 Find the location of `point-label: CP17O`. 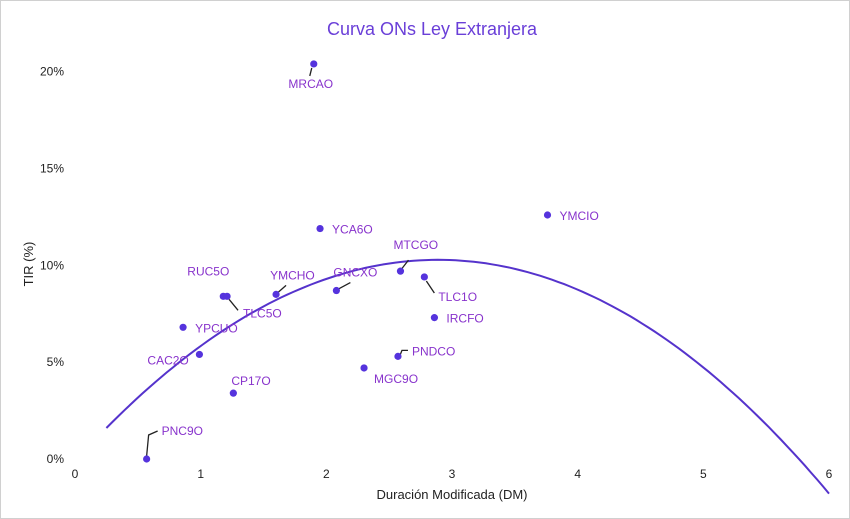

point-label: CP17O is located at coordinates (250, 381).